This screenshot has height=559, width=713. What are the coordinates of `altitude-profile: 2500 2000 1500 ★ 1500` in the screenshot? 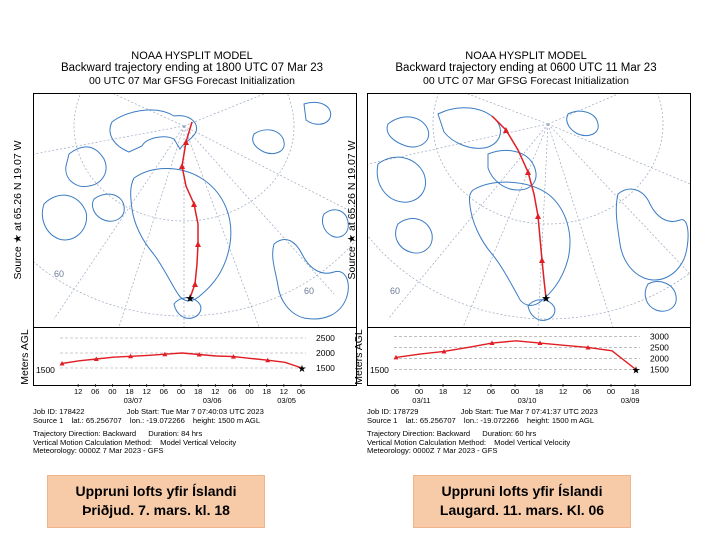 It's located at (195, 356).